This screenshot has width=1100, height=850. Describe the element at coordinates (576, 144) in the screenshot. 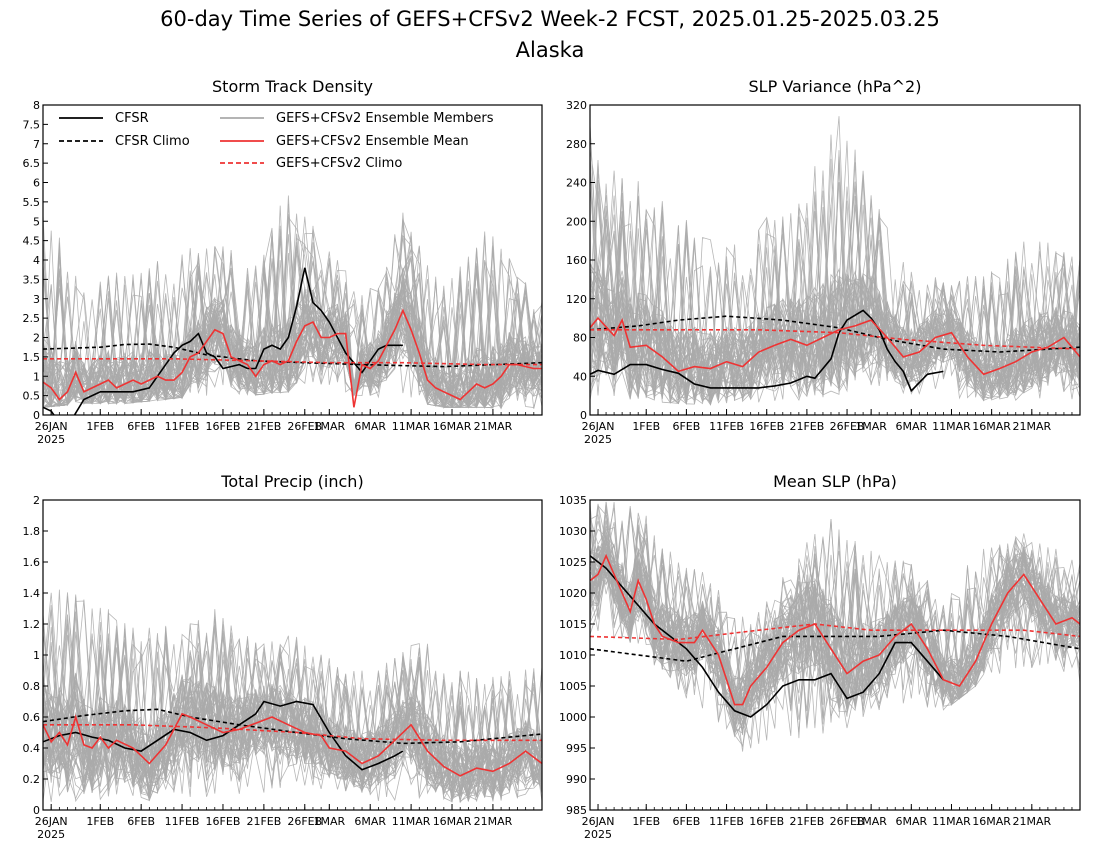

I see `y-tick-label: 280` at that location.